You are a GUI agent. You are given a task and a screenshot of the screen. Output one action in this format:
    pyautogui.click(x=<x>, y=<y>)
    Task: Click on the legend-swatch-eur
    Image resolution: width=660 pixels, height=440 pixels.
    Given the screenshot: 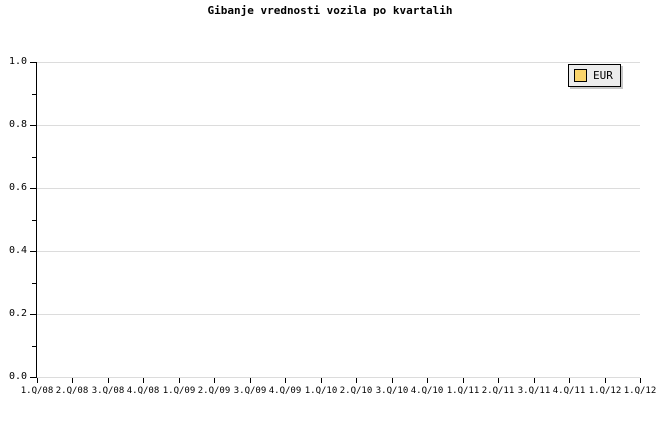 What is the action you would take?
    pyautogui.click(x=580, y=75)
    